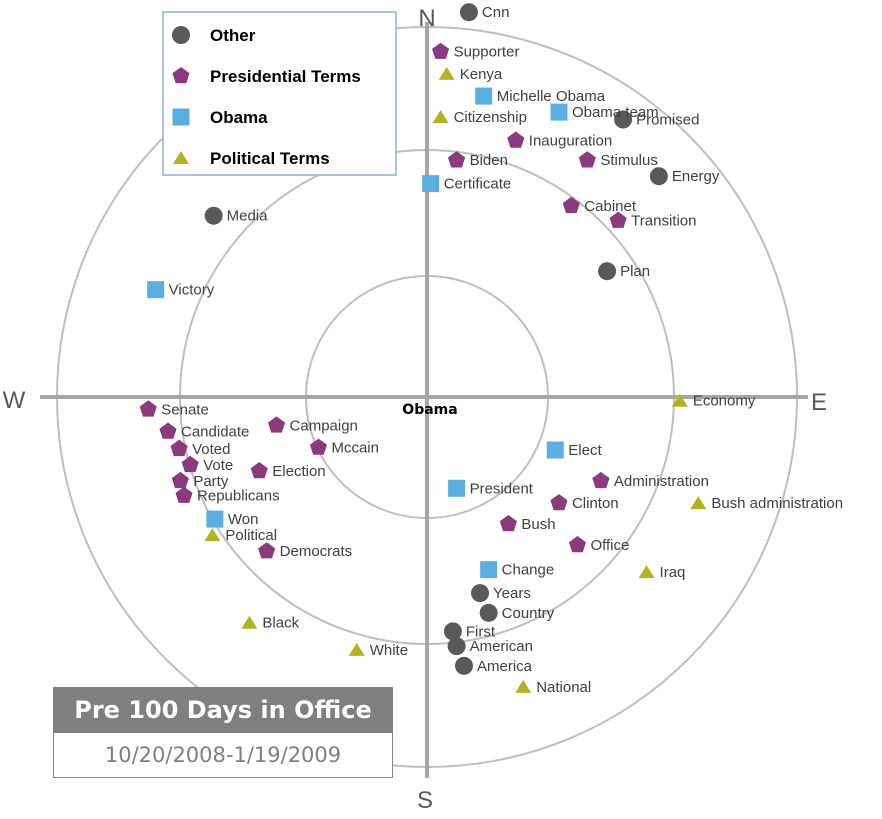 The width and height of the screenshot is (882, 819). What do you see at coordinates (585, 450) in the screenshot?
I see `point-label: Elect` at bounding box center [585, 450].